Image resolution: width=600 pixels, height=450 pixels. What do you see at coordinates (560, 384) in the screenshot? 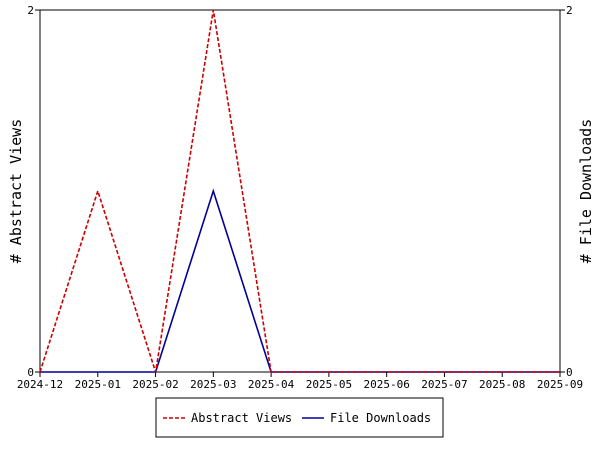
I see `x-tick-label: 2025-09` at bounding box center [560, 384].